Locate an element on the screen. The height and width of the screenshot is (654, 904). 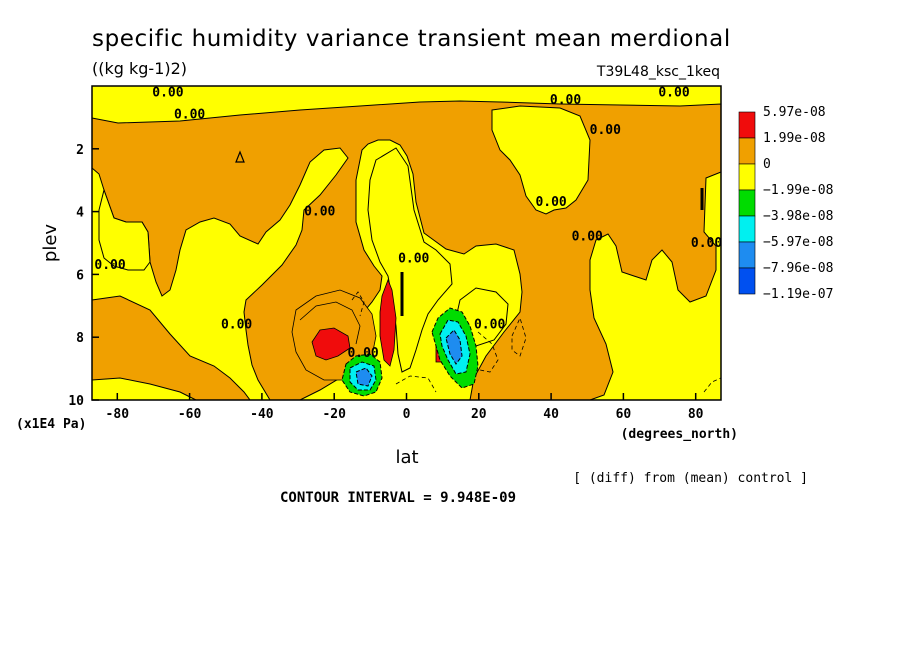
x-tick-label: 40 is located at coordinates (551, 414).